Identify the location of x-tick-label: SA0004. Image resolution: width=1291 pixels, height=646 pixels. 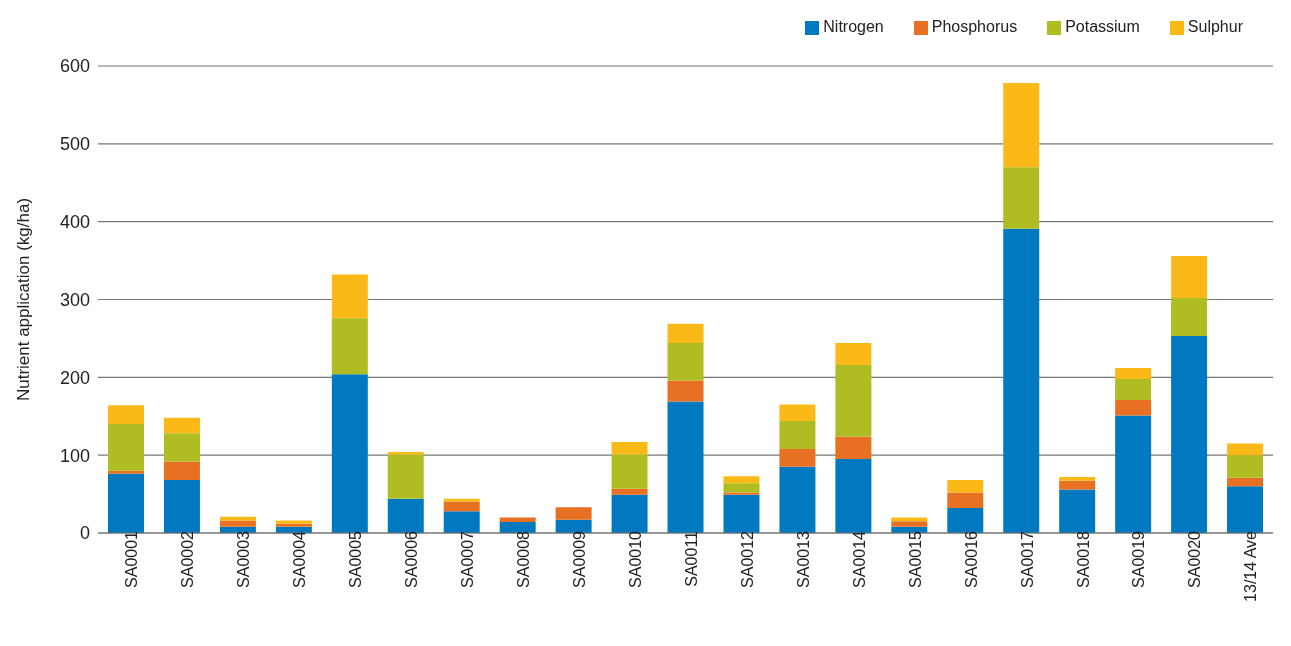
(300, 559).